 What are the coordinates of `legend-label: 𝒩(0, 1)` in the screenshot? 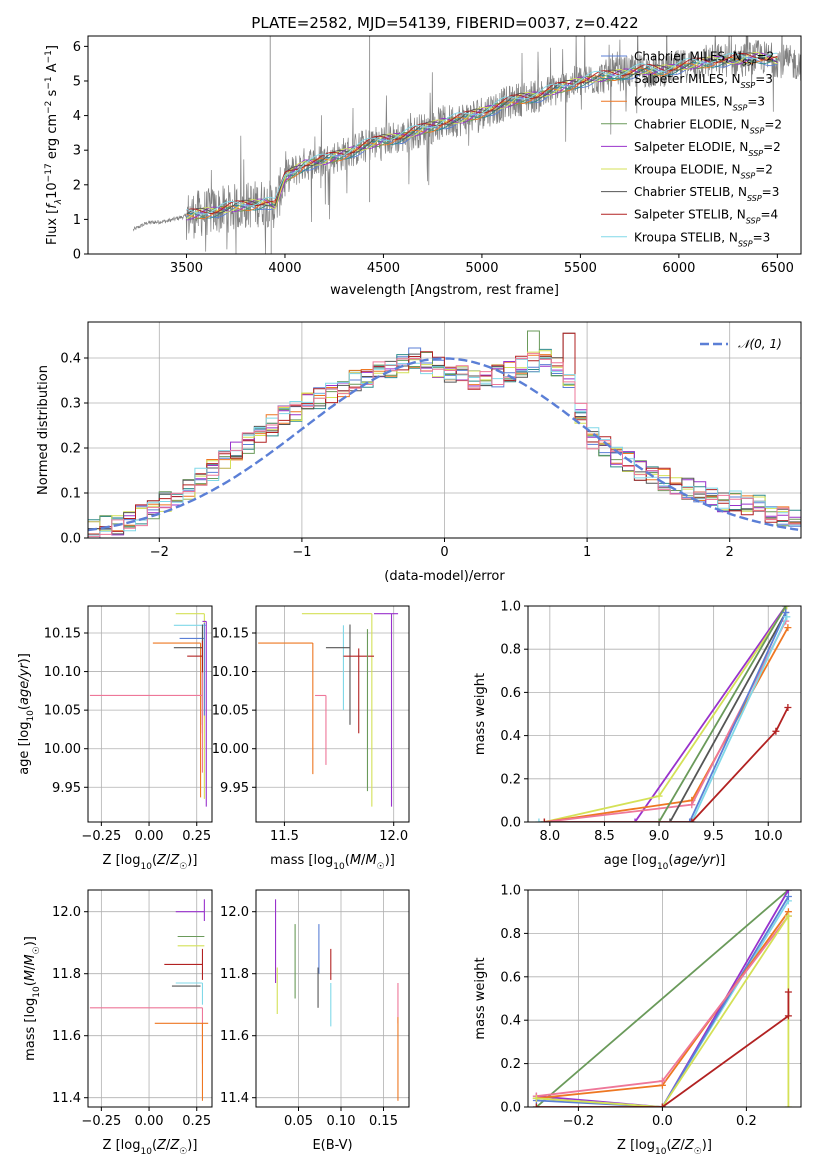 It's located at (760, 344).